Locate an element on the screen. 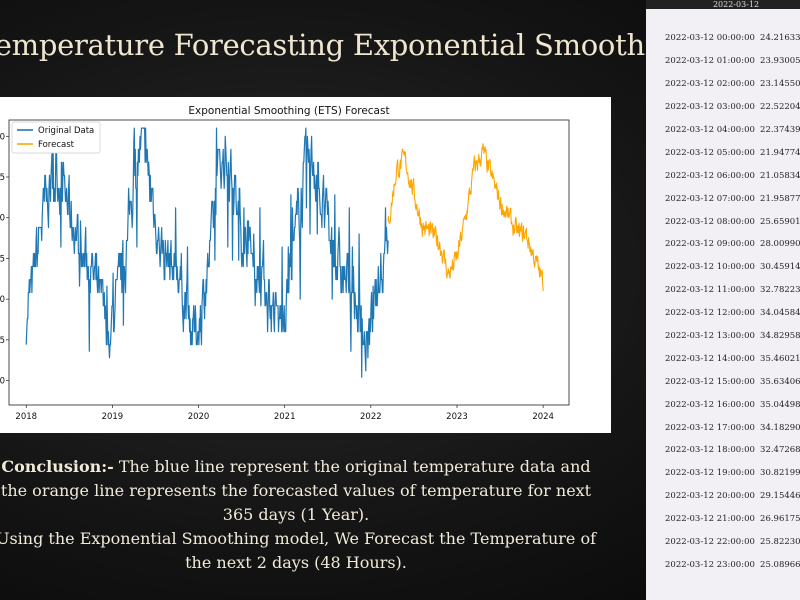 The width and height of the screenshot is (800, 600). conclusion-label: Conclusion:- is located at coordinates (57, 466).